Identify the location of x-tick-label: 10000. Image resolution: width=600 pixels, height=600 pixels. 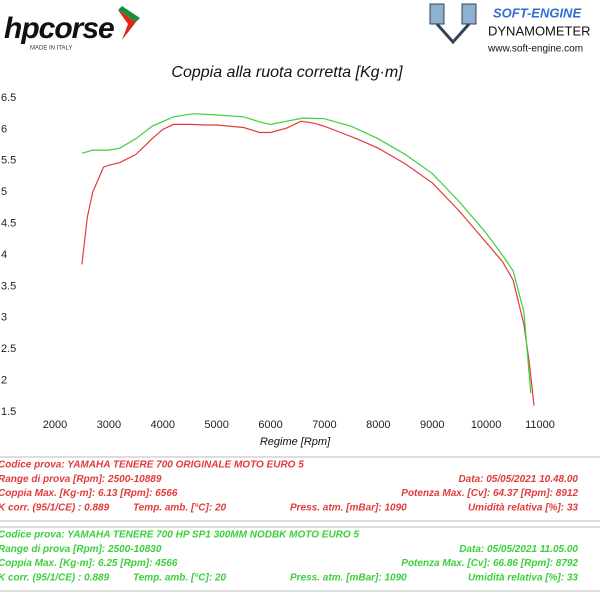
(486, 425).